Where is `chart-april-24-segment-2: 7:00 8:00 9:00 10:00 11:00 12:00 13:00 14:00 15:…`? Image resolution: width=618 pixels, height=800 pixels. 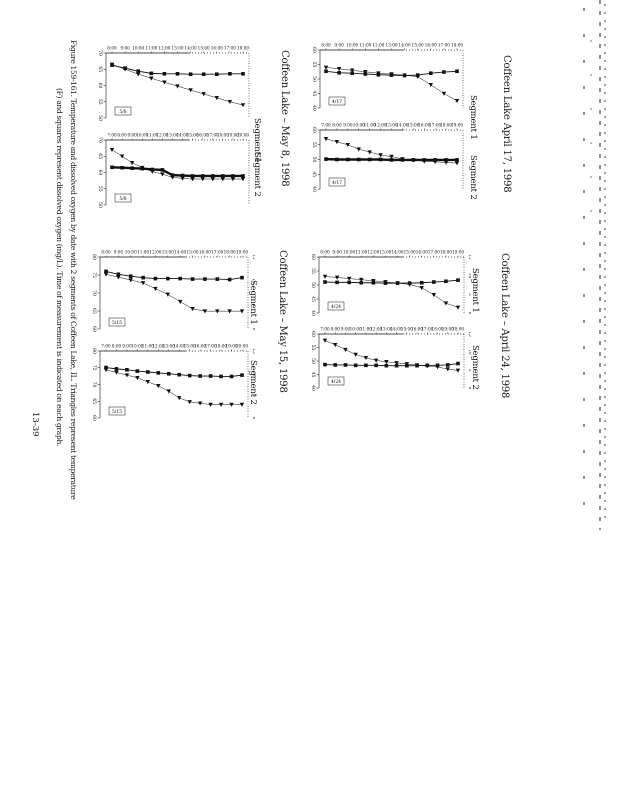
chart-april-24-segment-2: 7:00 8:00 9:00 10:00 11:00 12:00 13:00 14:00 15:… is located at coordinates (385, 358).